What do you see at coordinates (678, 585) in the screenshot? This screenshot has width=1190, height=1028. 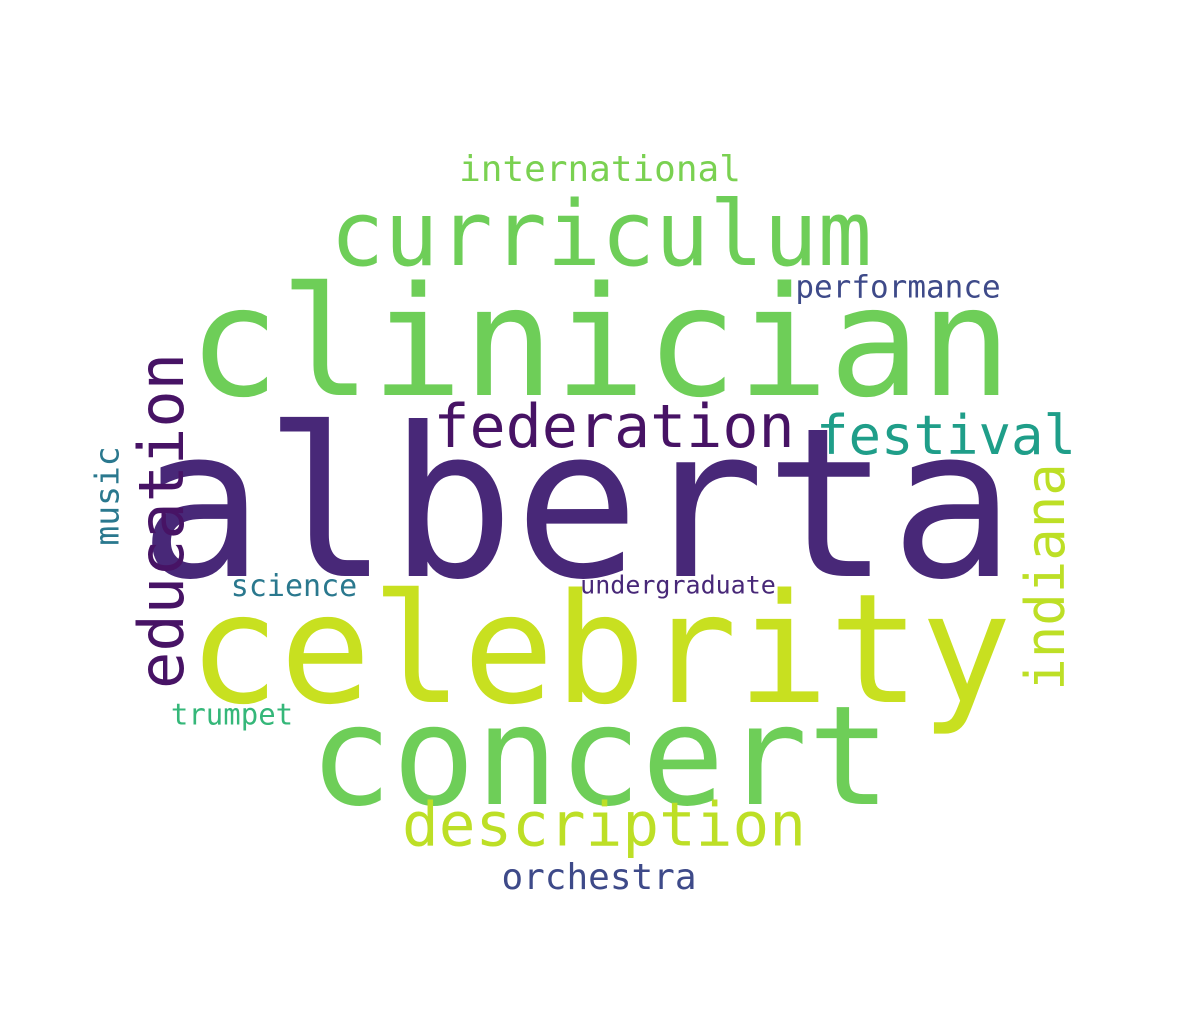 I see `word-undergraduate: undergraduate` at bounding box center [678, 585].